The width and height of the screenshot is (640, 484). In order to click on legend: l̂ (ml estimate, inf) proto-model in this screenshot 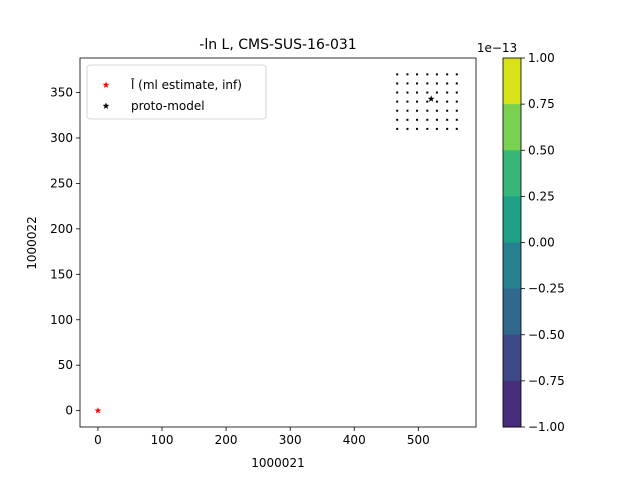, I will do `click(176, 92)`.